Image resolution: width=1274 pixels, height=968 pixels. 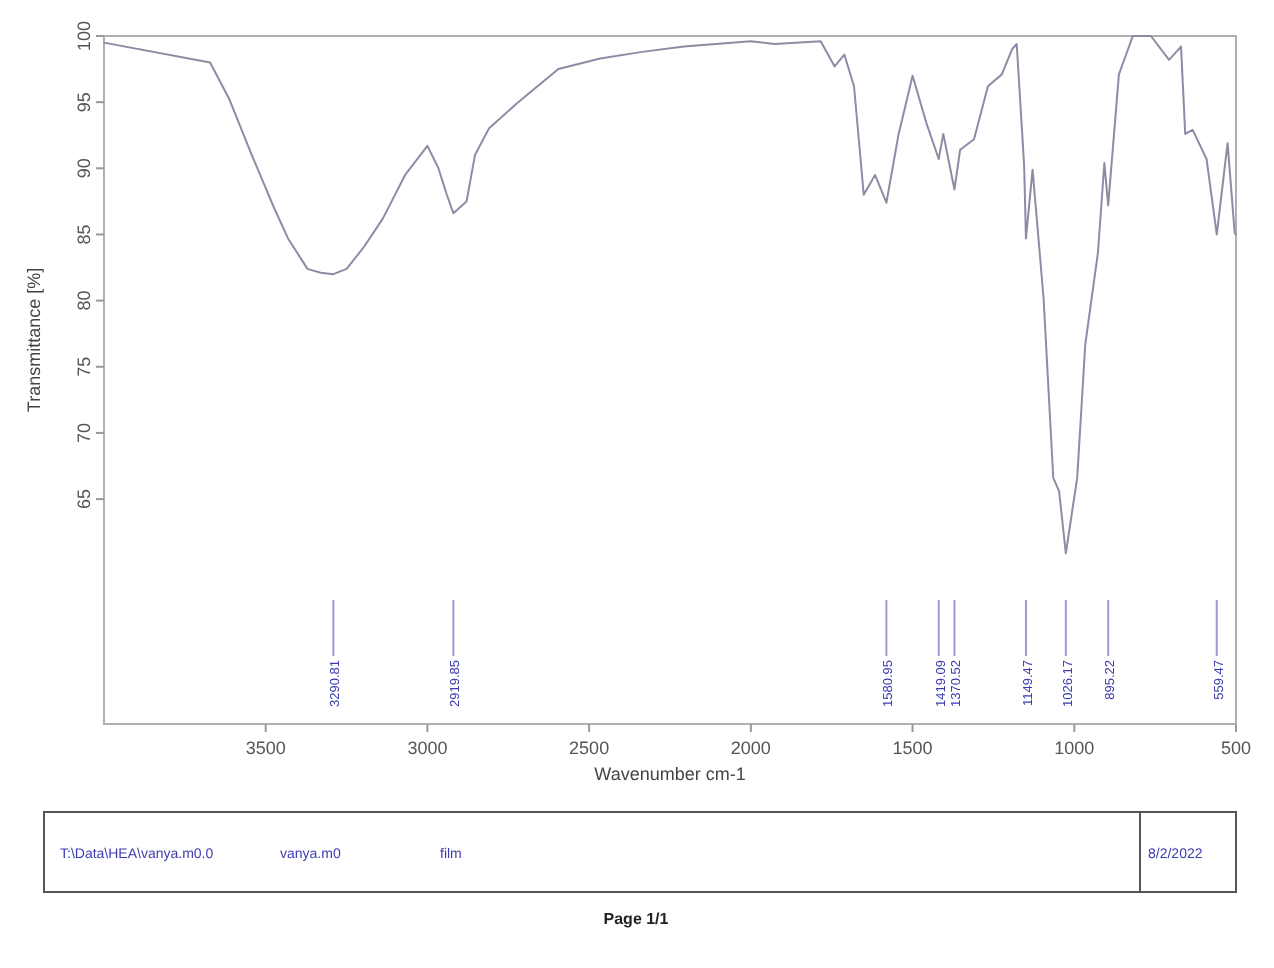 I want to click on x-tick-label: 2500, so click(x=589, y=748).